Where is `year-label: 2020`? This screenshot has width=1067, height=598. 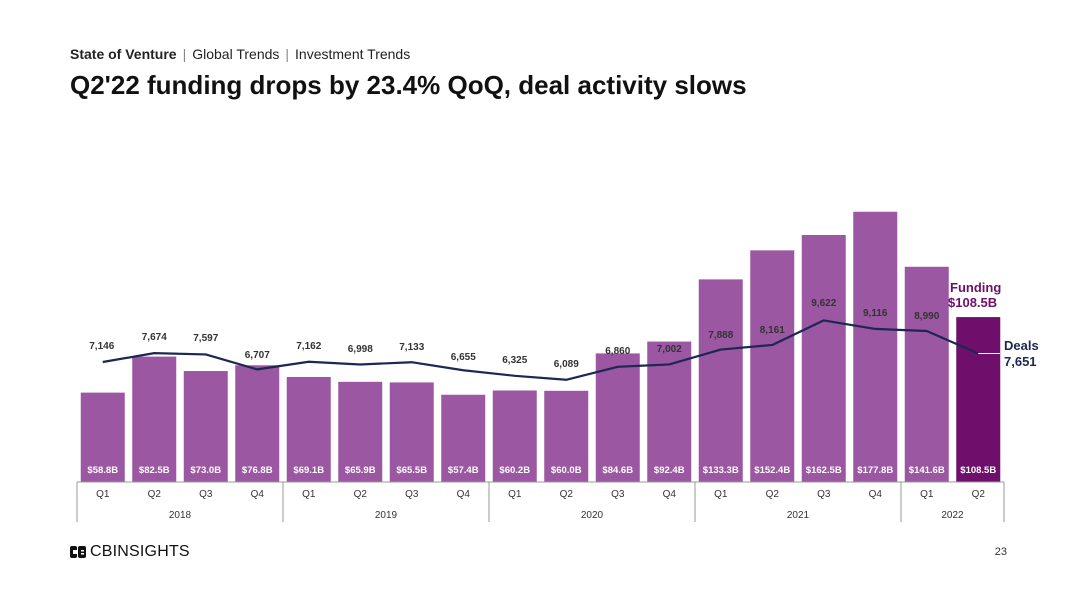
year-label: 2020 is located at coordinates (592, 515).